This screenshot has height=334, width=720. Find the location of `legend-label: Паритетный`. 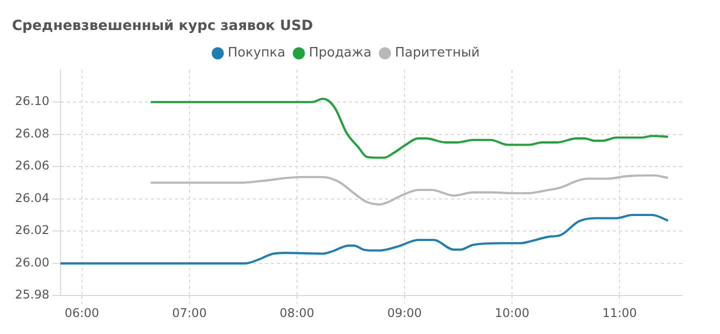

legend-label: Паритетный is located at coordinates (437, 53).